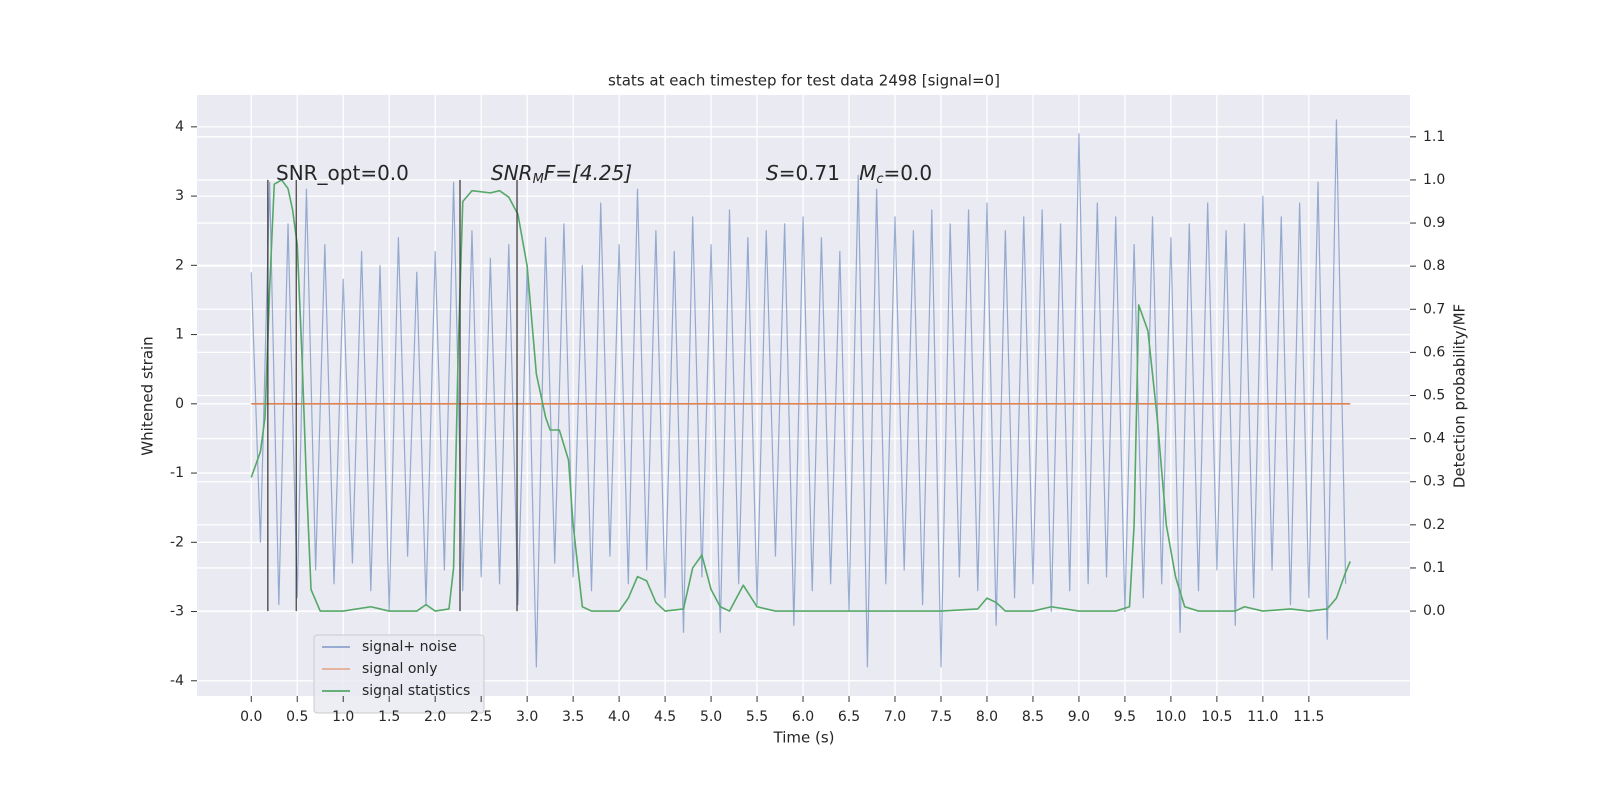  I want to click on annotation-part: S, so click(772, 173).